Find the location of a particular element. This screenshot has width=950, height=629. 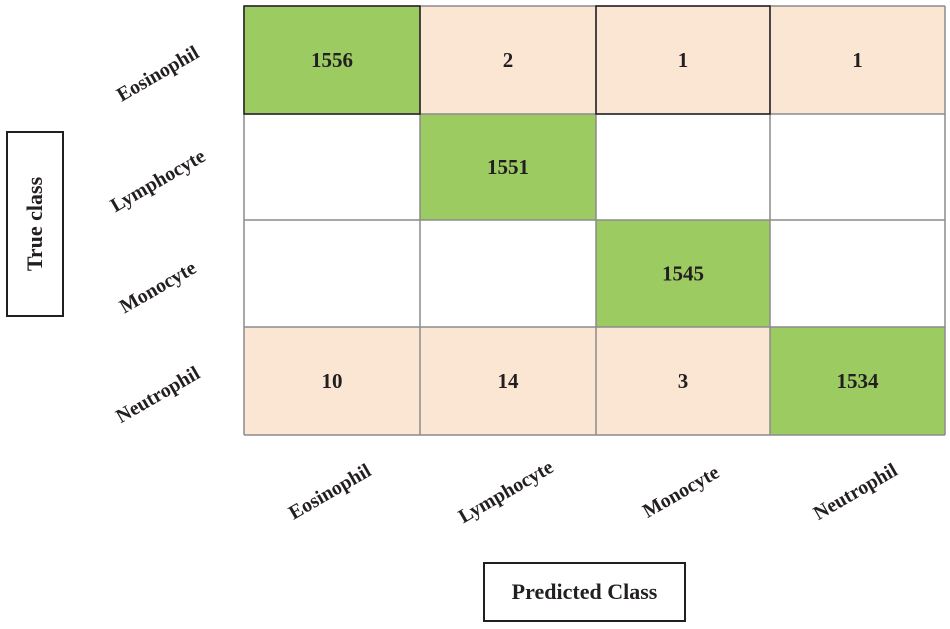

y-axis-label: True class is located at coordinates (34, 224).